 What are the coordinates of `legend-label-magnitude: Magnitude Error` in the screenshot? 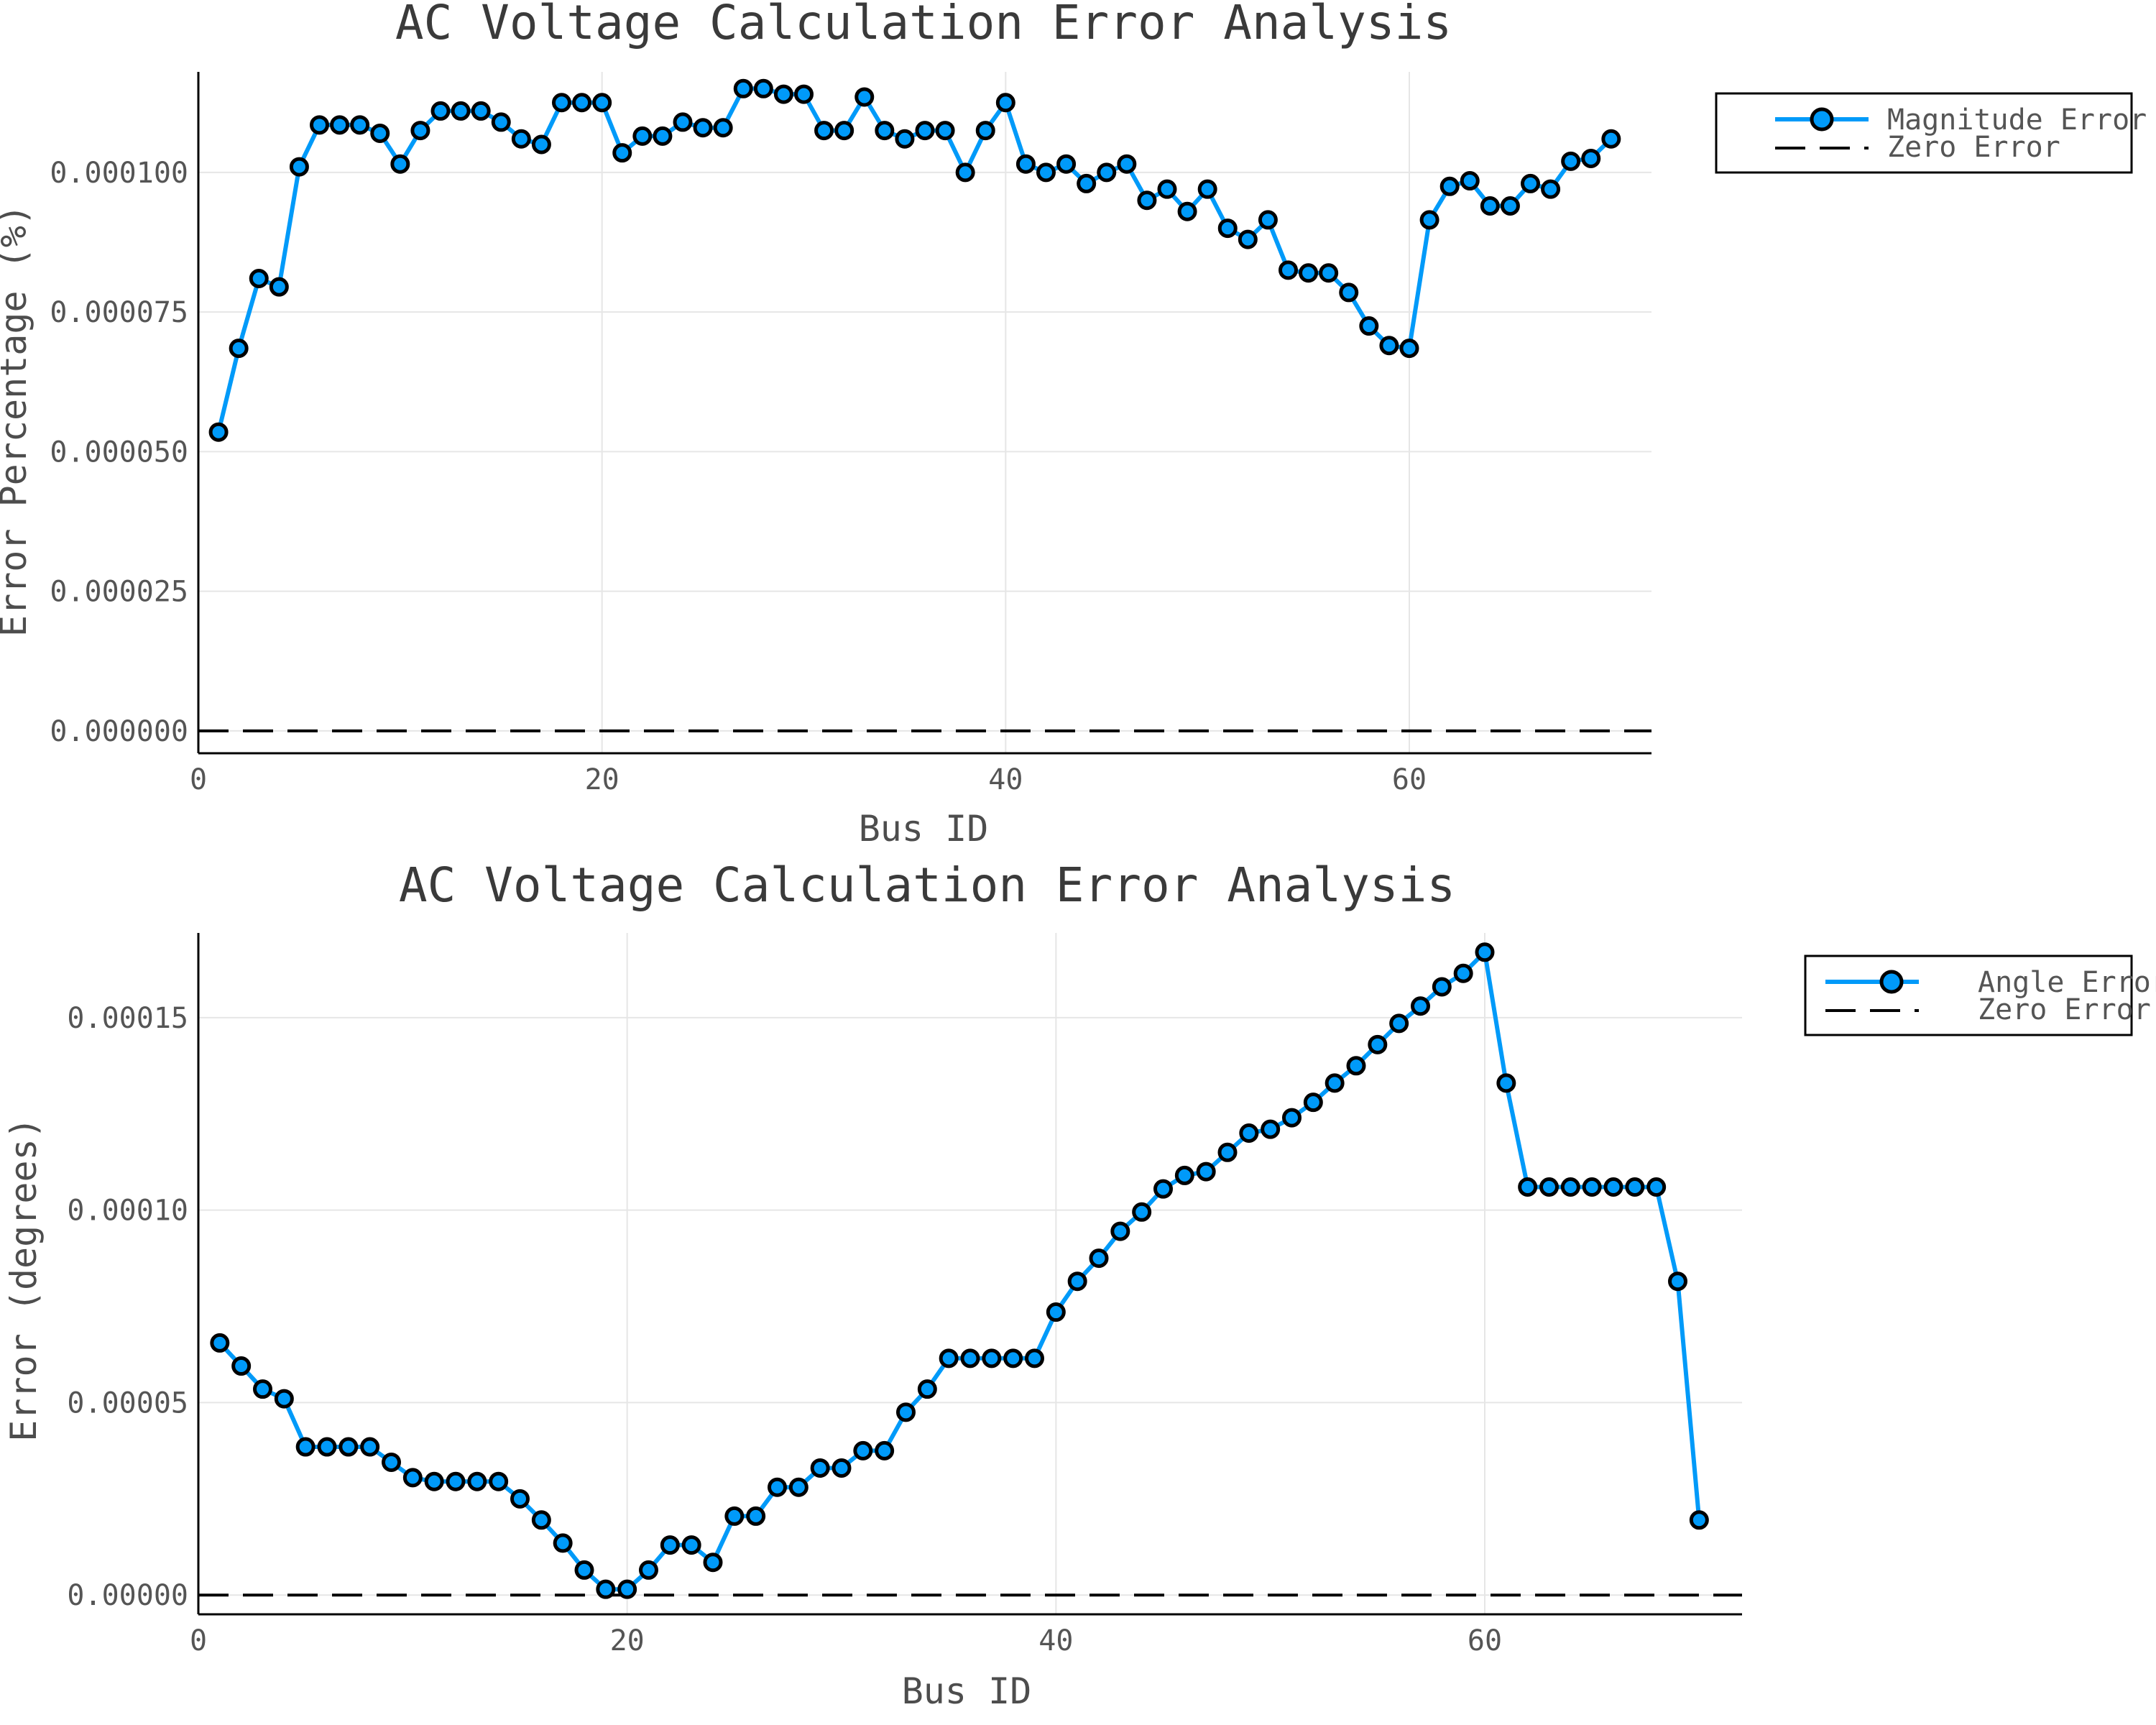 It's located at (2017, 120).